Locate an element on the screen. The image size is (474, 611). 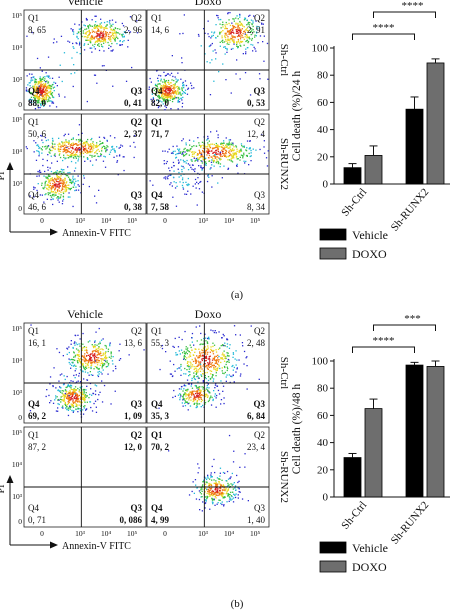
quadrant-q1-label: Q1 is located at coordinates (157, 122).